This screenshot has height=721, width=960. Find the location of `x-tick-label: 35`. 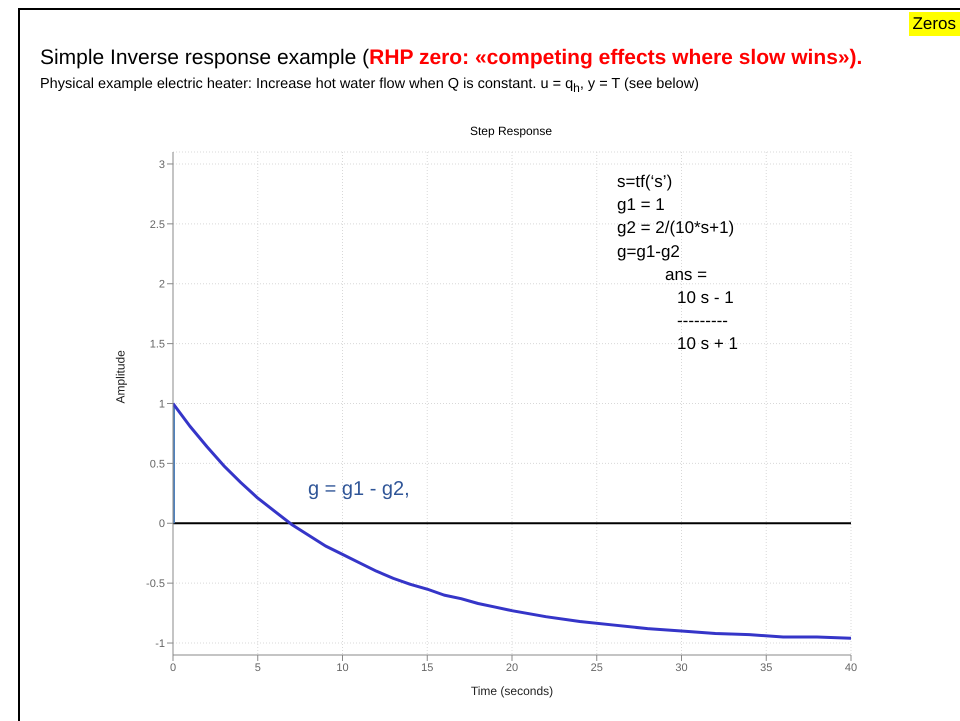

x-tick-label: 35 is located at coordinates (766, 668).